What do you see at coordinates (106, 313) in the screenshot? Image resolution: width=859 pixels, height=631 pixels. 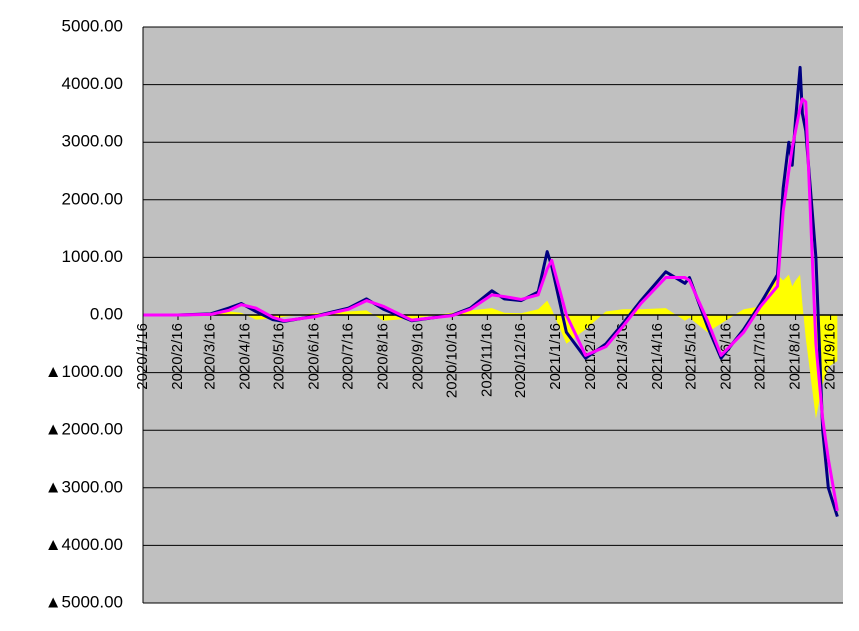 I see `y-tick-label: 0.00` at bounding box center [106, 313].